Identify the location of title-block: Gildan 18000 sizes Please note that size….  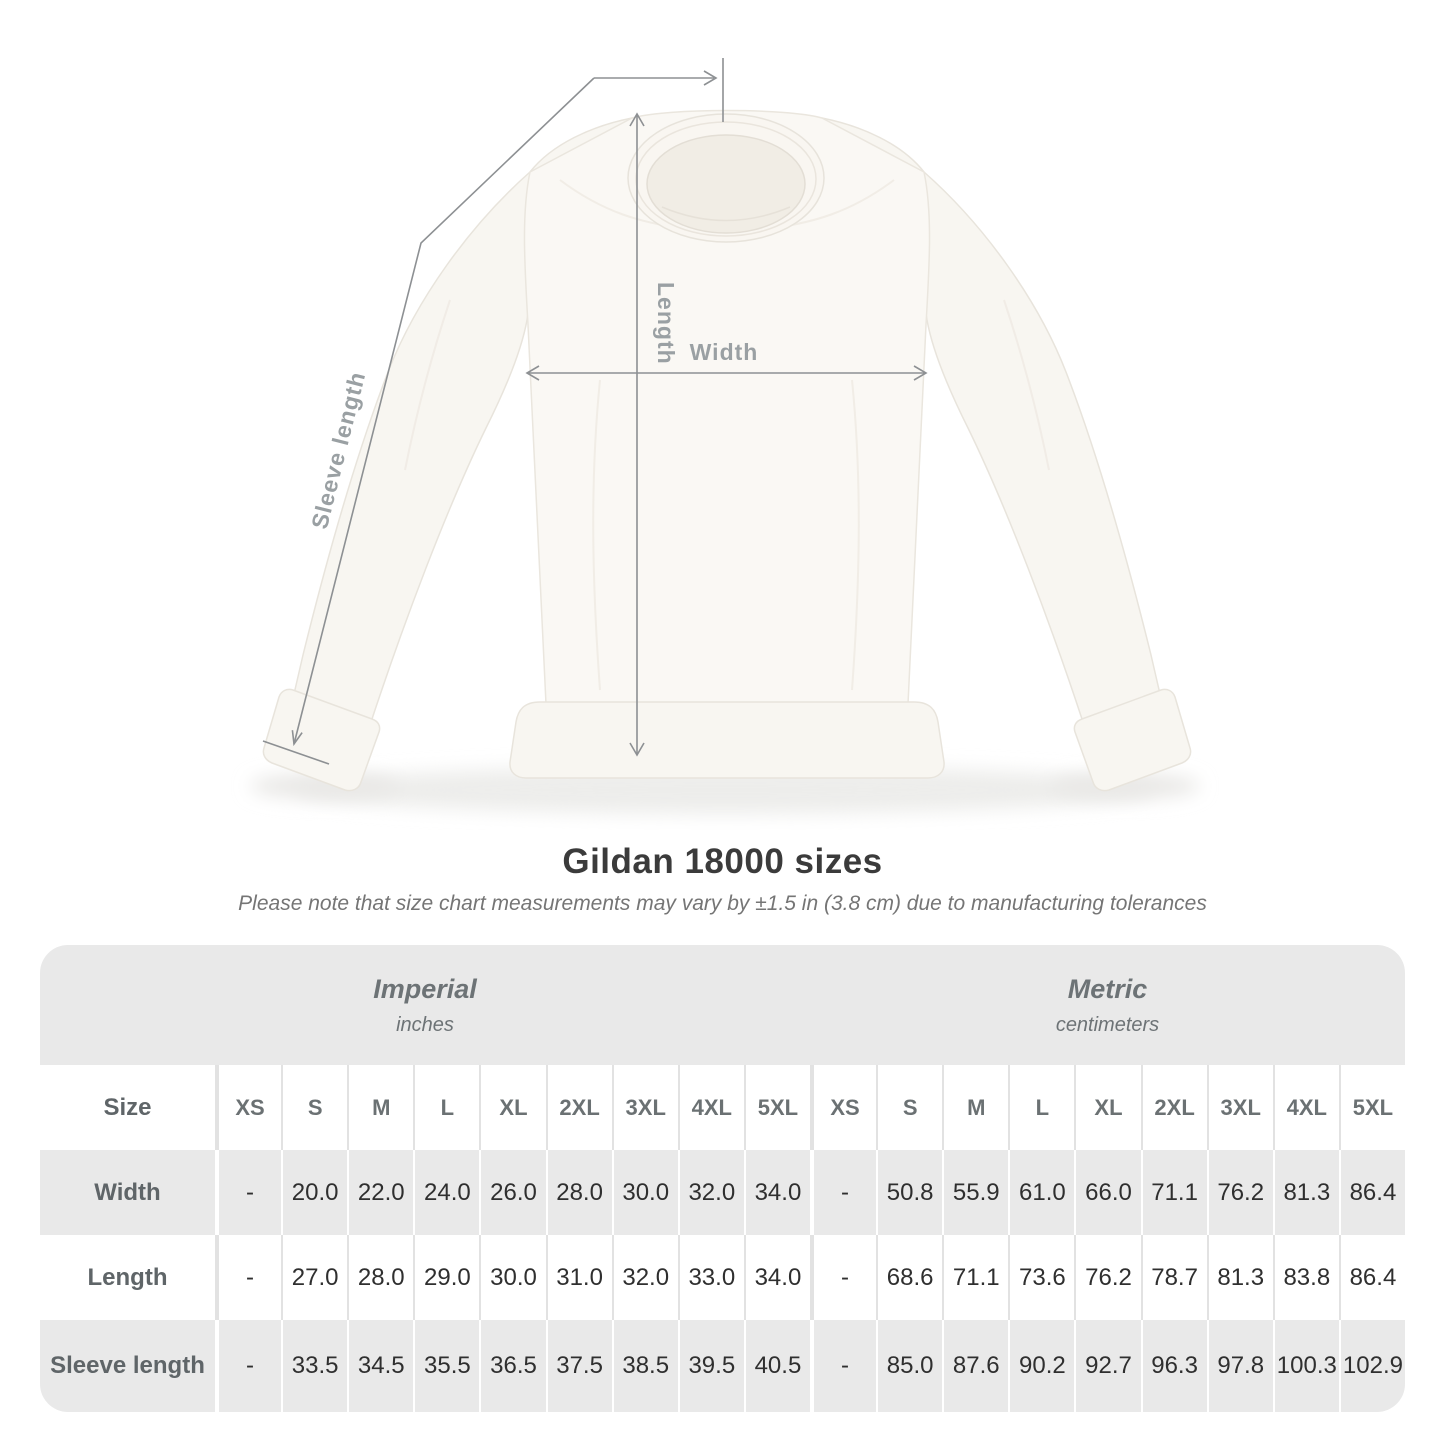
(722, 879).